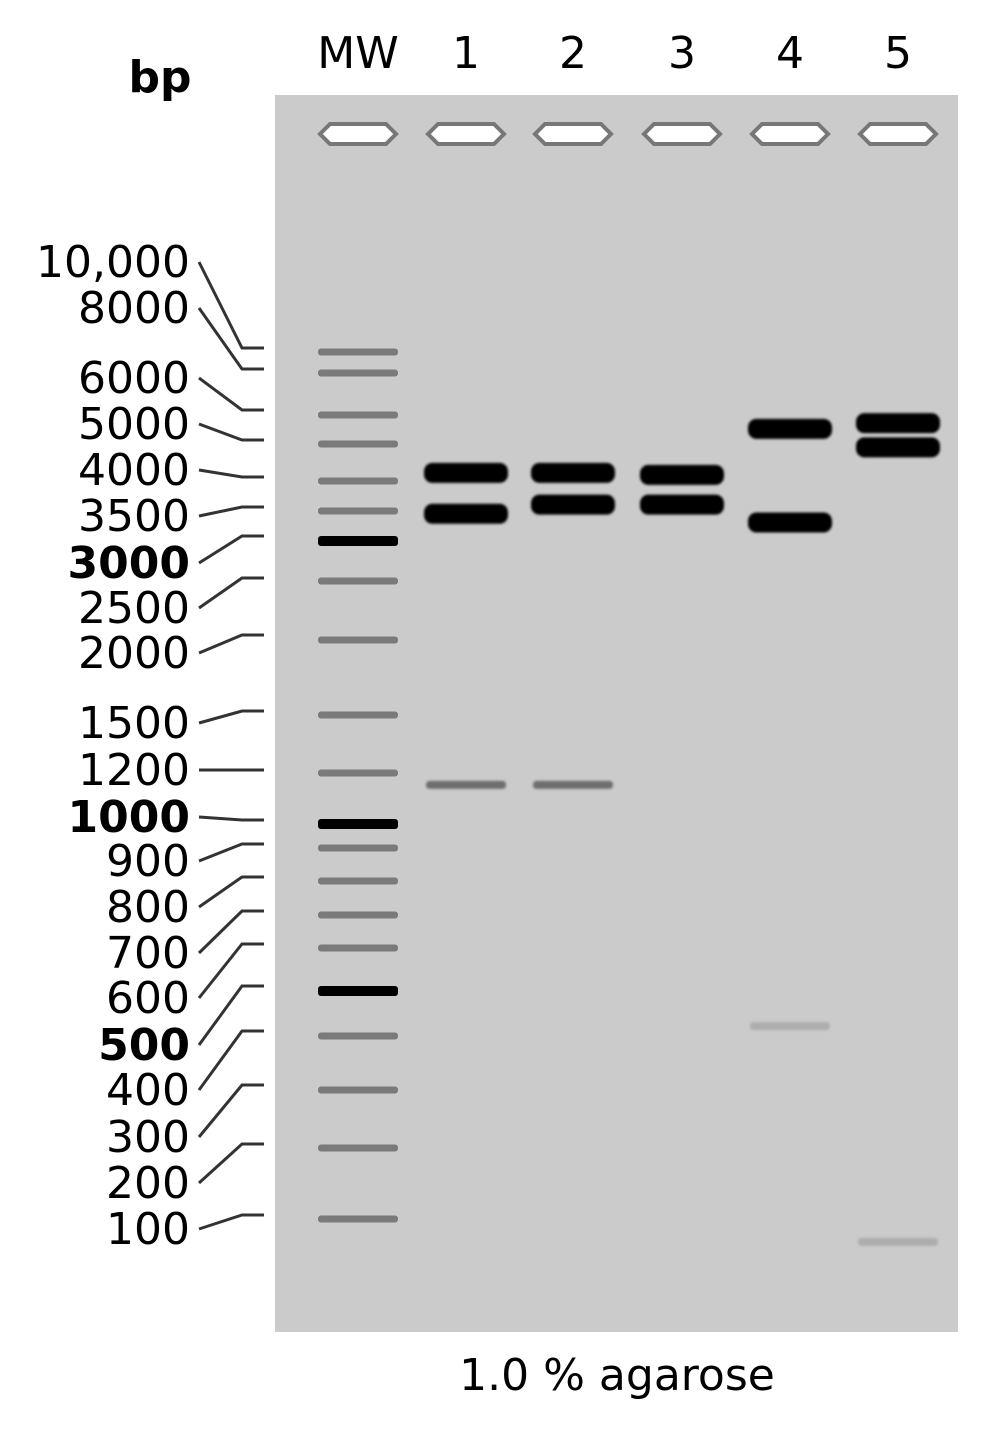  Describe the element at coordinates (134, 723) in the screenshot. I see `ladder-label-1500: 1500` at that location.